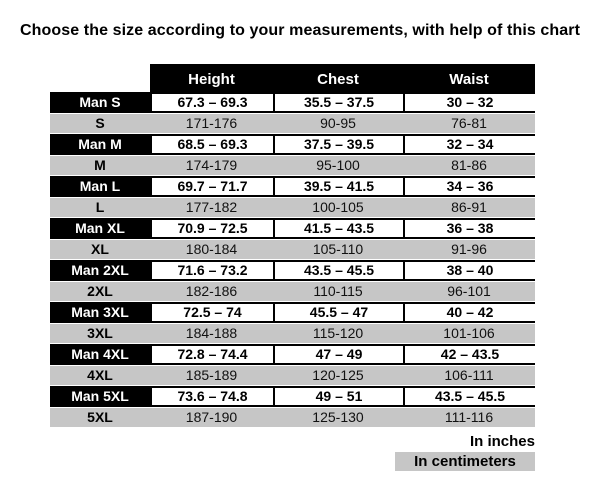  Describe the element at coordinates (338, 375) in the screenshot. I see `chest-cell: 120-125` at that location.